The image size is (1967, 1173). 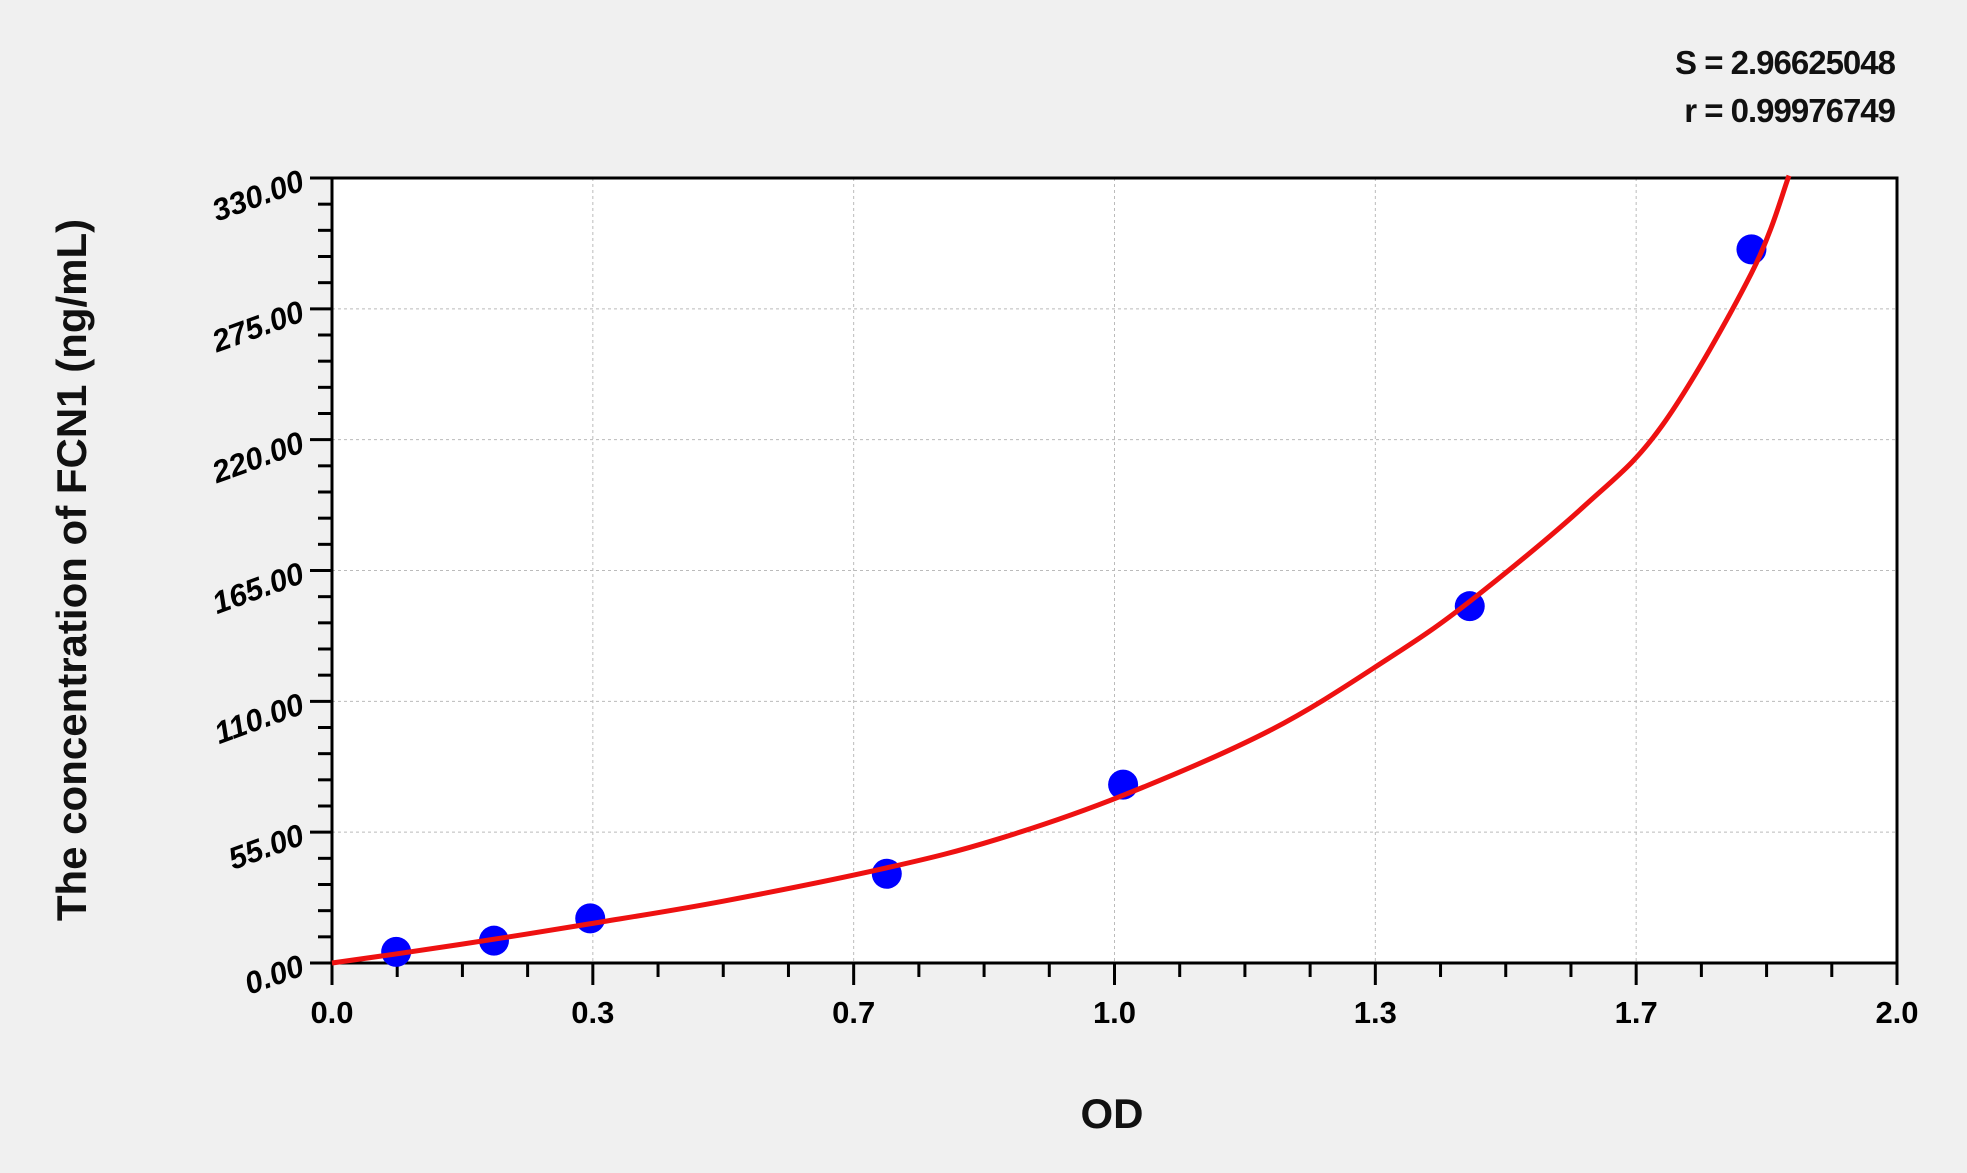 I want to click on annotation-r: r = 0.99976749, so click(x=1790, y=110).